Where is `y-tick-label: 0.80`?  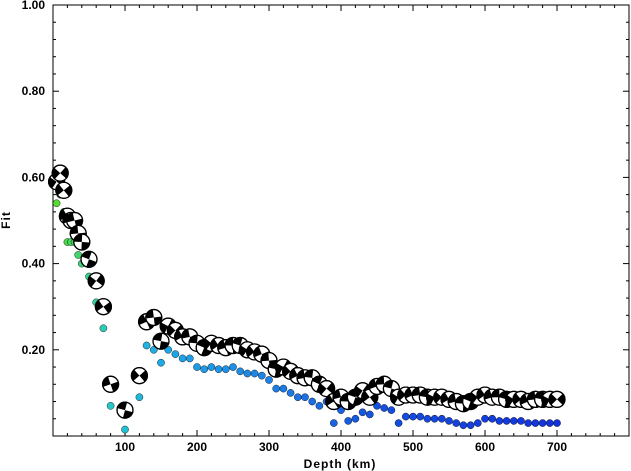
y-tick-label: 0.80 is located at coordinates (34, 91).